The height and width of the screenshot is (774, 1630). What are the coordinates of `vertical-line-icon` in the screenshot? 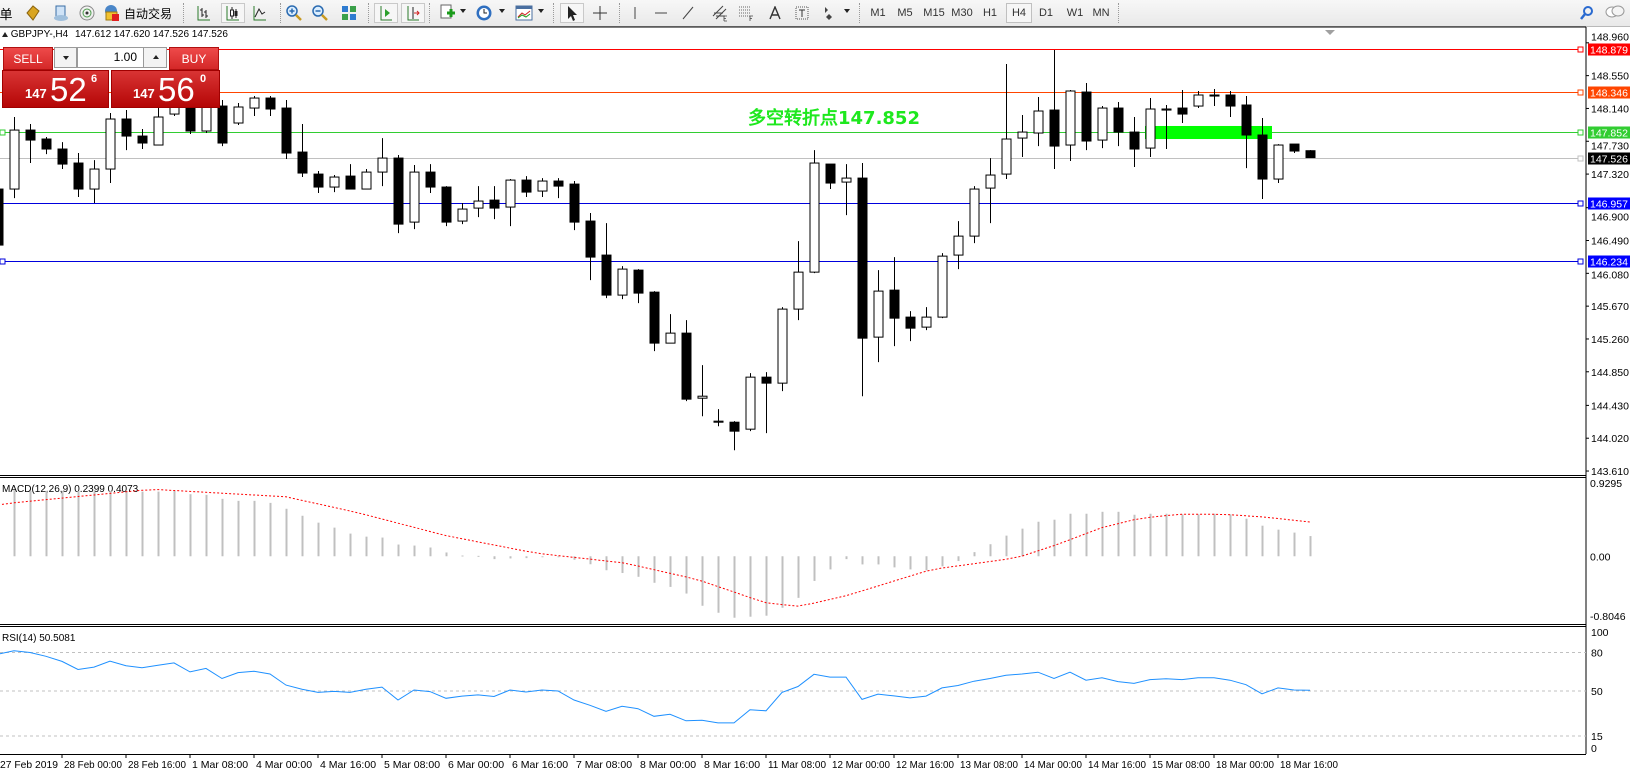 It's located at (635, 13).